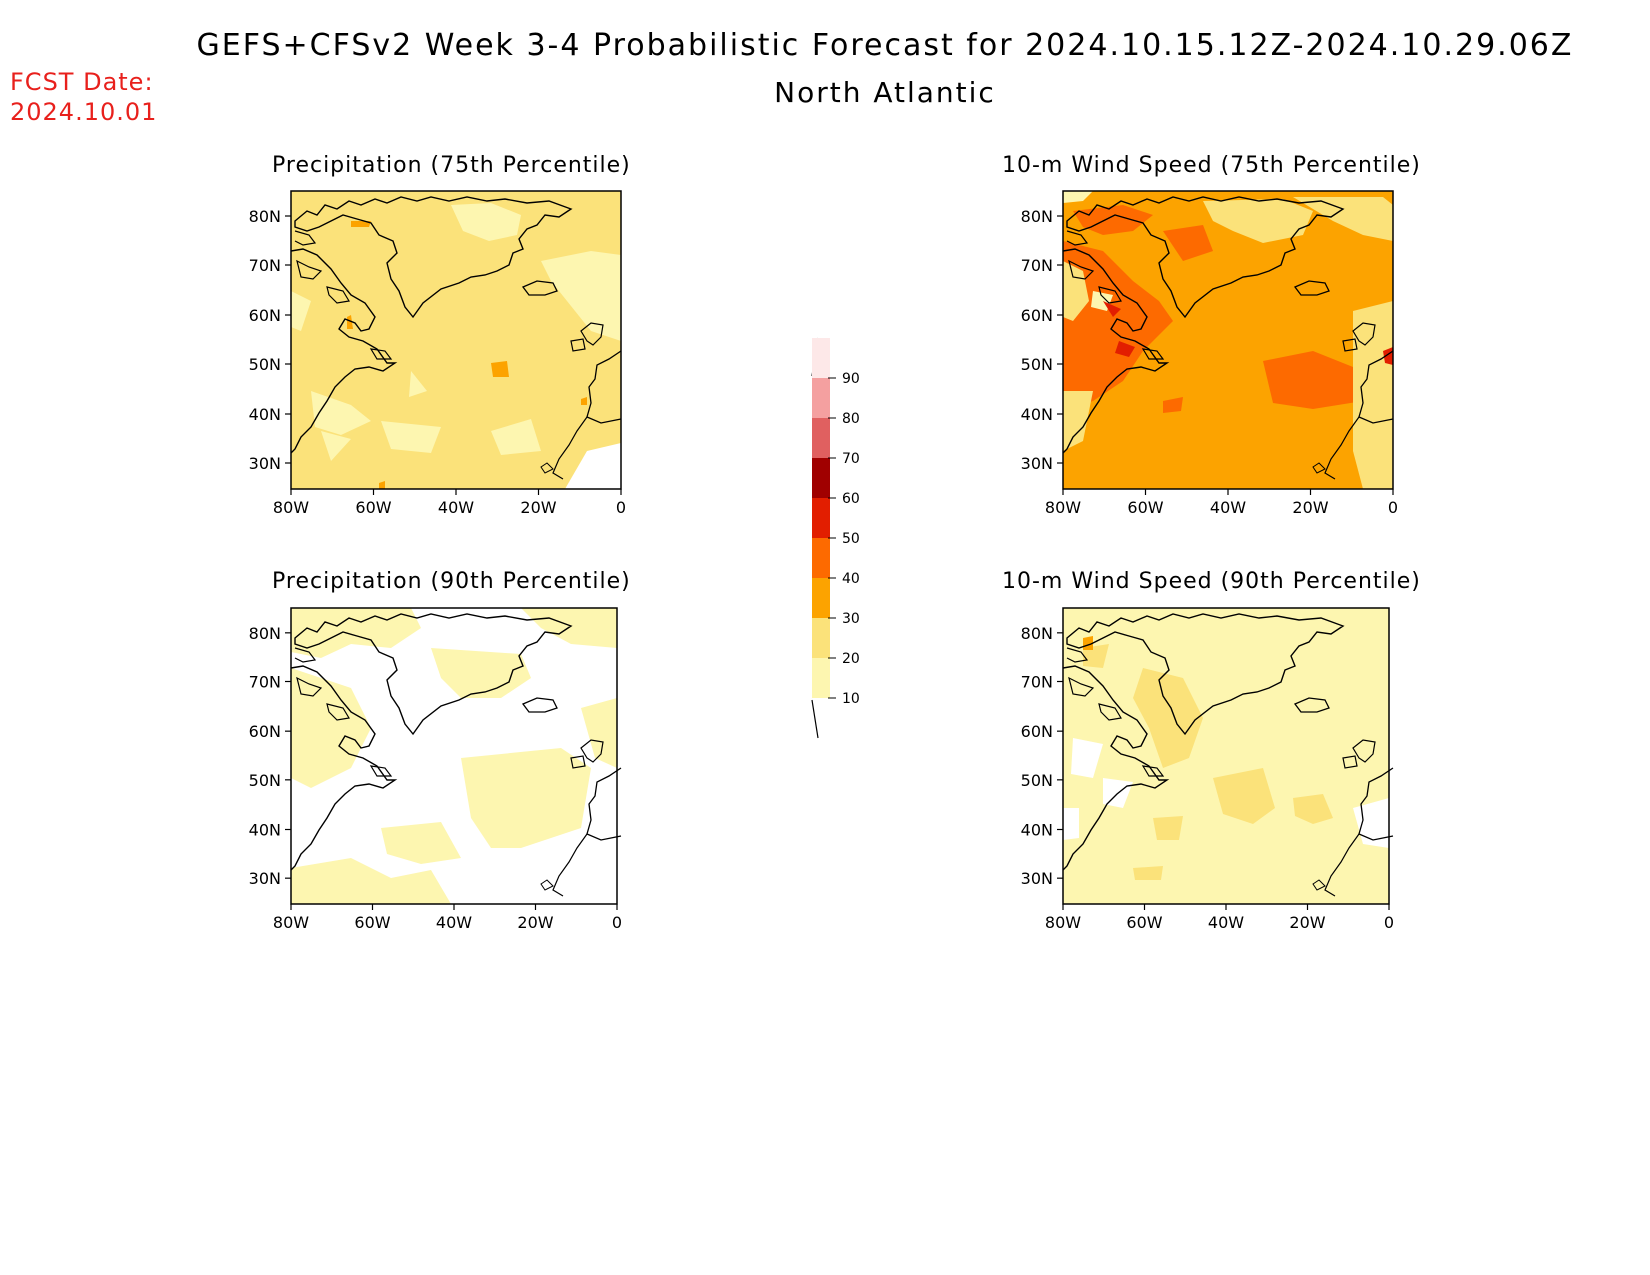  Describe the element at coordinates (82, 82) in the screenshot. I see `fcst-date-label: FCST Date:` at that location.